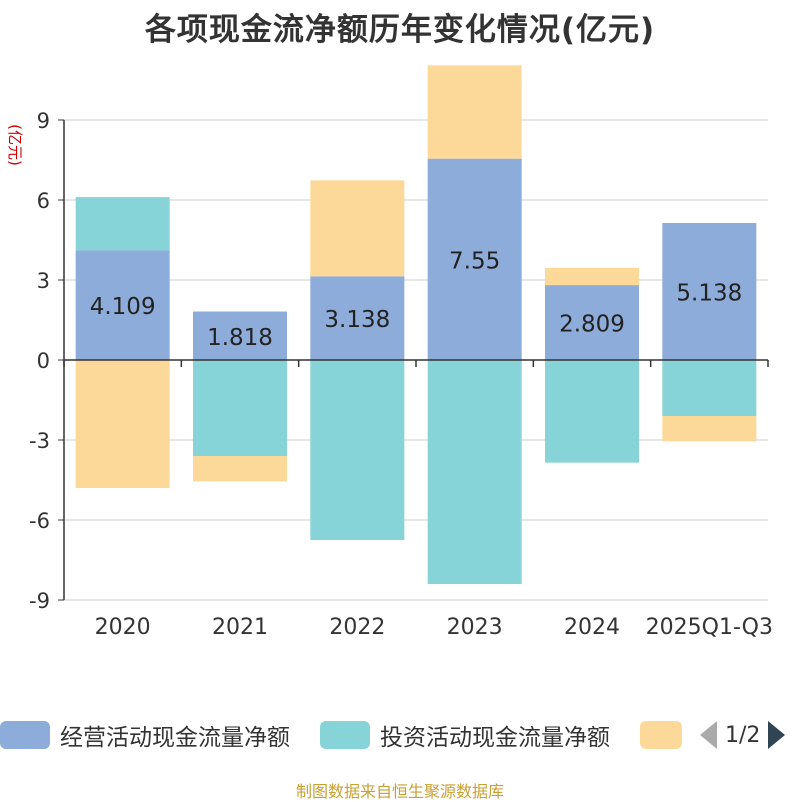 This screenshot has height=802, width=800. What do you see at coordinates (15, 145) in the screenshot?
I see `y-axis-label: (亿元)` at bounding box center [15, 145].